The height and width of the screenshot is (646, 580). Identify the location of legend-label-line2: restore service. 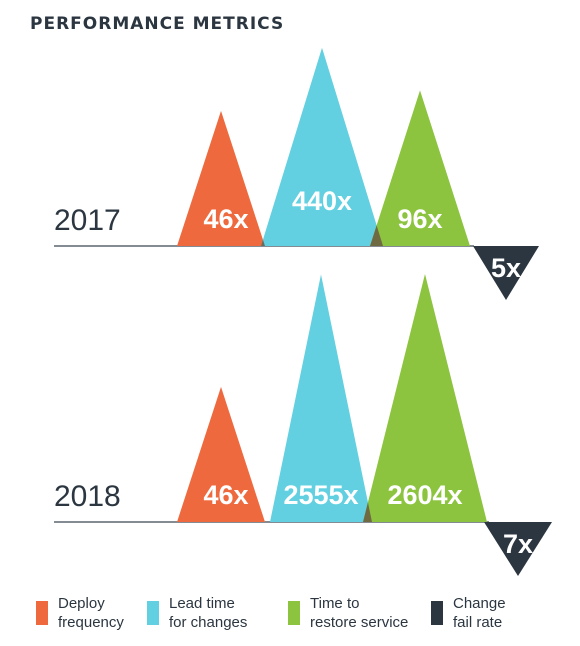
(359, 622).